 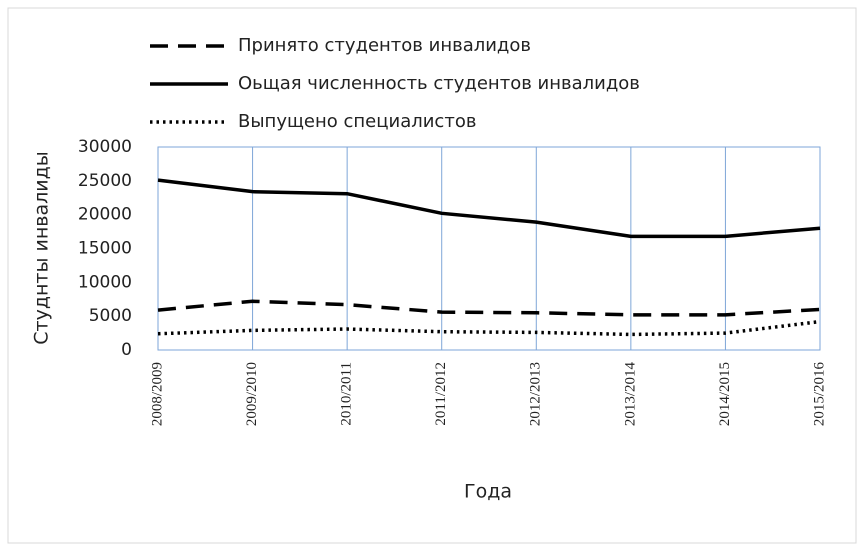 What do you see at coordinates (105, 215) in the screenshot?
I see `y-tick-label: 20000` at bounding box center [105, 215].